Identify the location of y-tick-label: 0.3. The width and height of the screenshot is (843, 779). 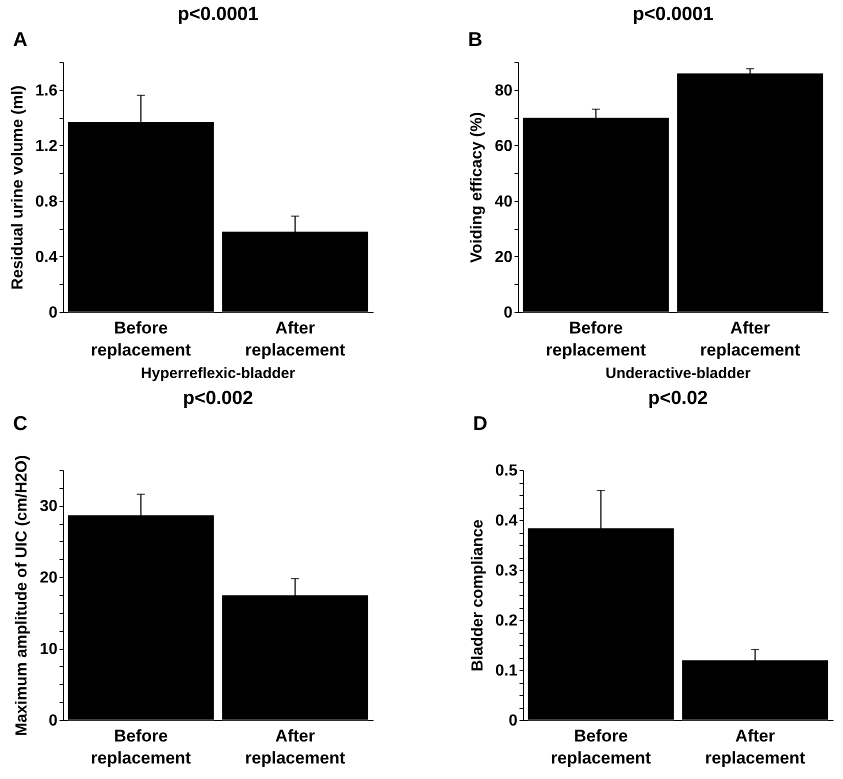
(506, 571).